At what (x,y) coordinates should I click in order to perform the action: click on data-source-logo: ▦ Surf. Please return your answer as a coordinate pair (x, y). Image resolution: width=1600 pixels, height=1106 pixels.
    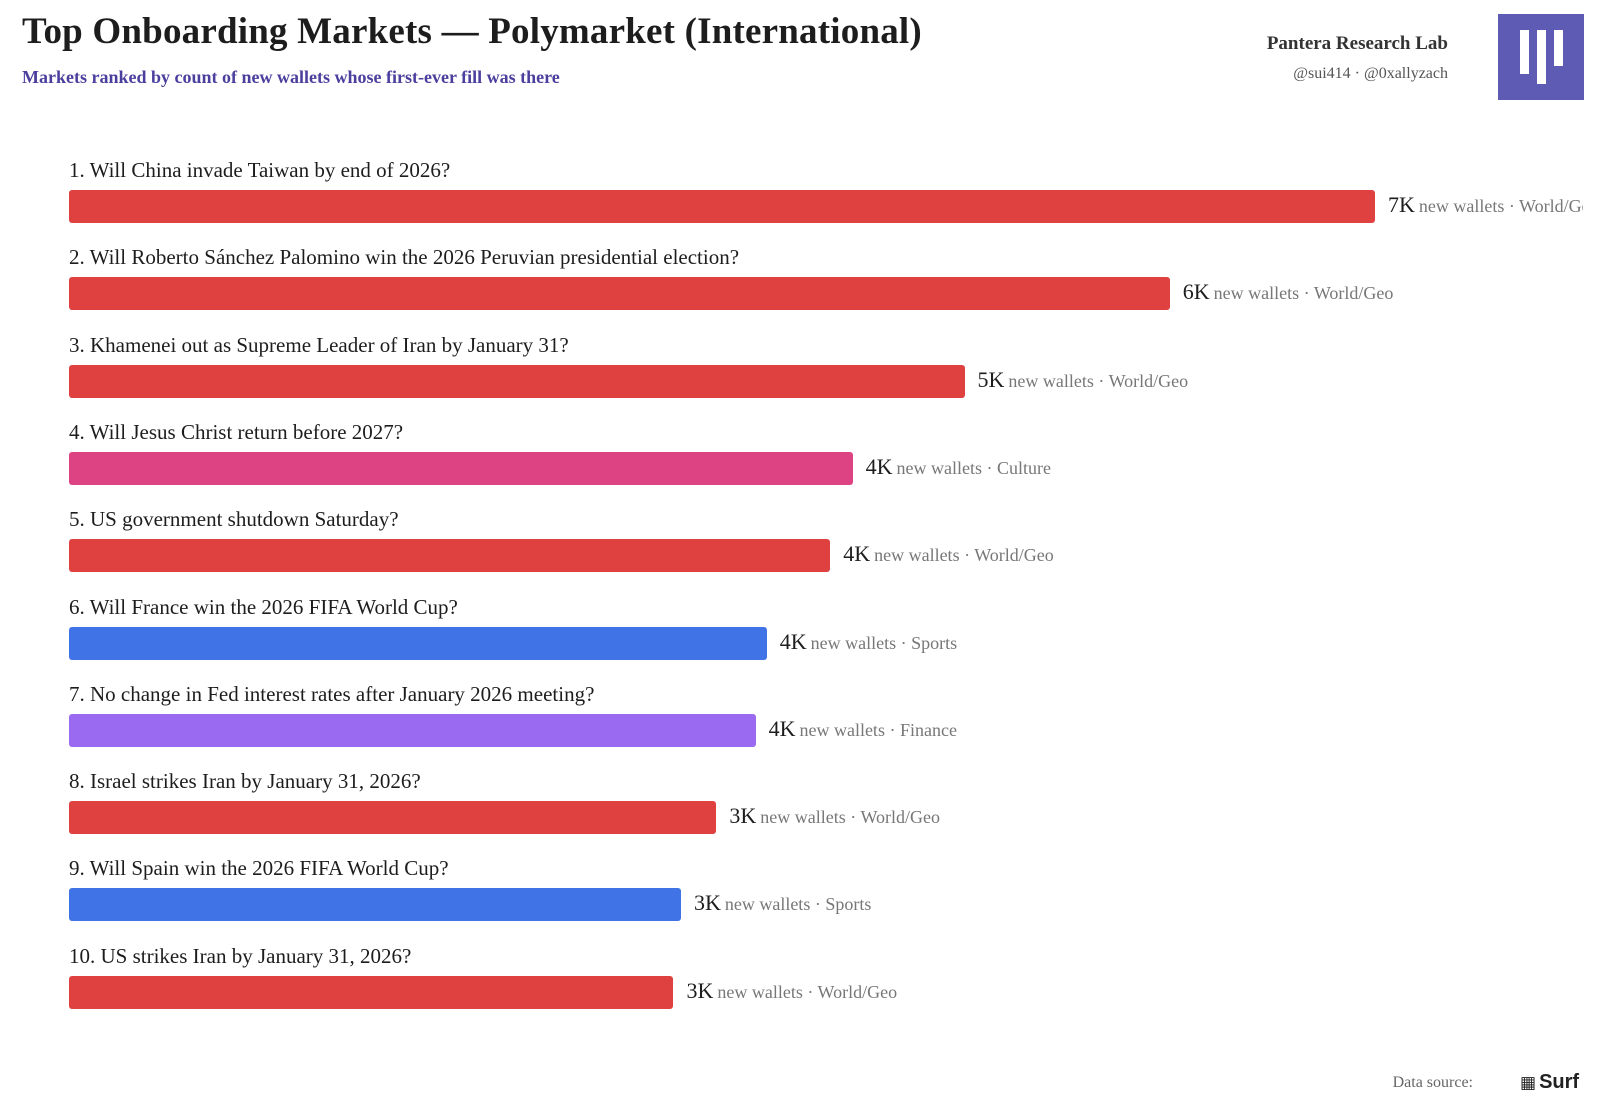
    Looking at the image, I should click on (1549, 1082).